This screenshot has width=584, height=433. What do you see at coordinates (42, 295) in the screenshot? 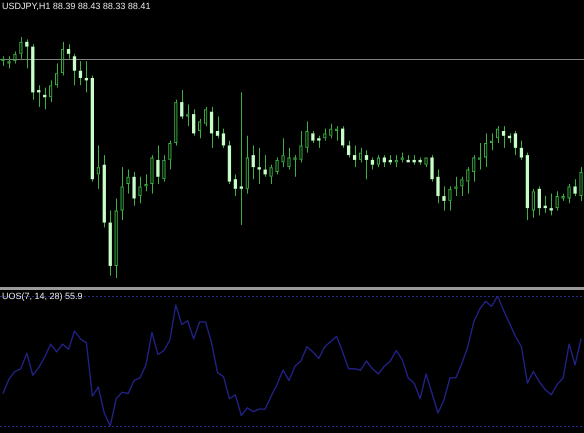
I see `chart-title: UOS(7, 14, 28) 55.9` at bounding box center [42, 295].